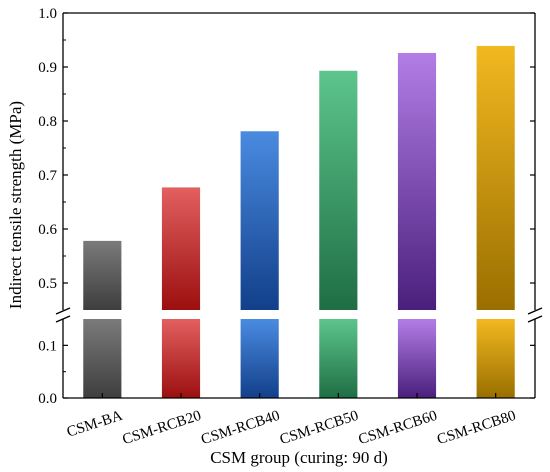 This screenshot has width=550, height=472. What do you see at coordinates (338, 358) in the screenshot?
I see `bar-csm-rcb50-lower` at bounding box center [338, 358].